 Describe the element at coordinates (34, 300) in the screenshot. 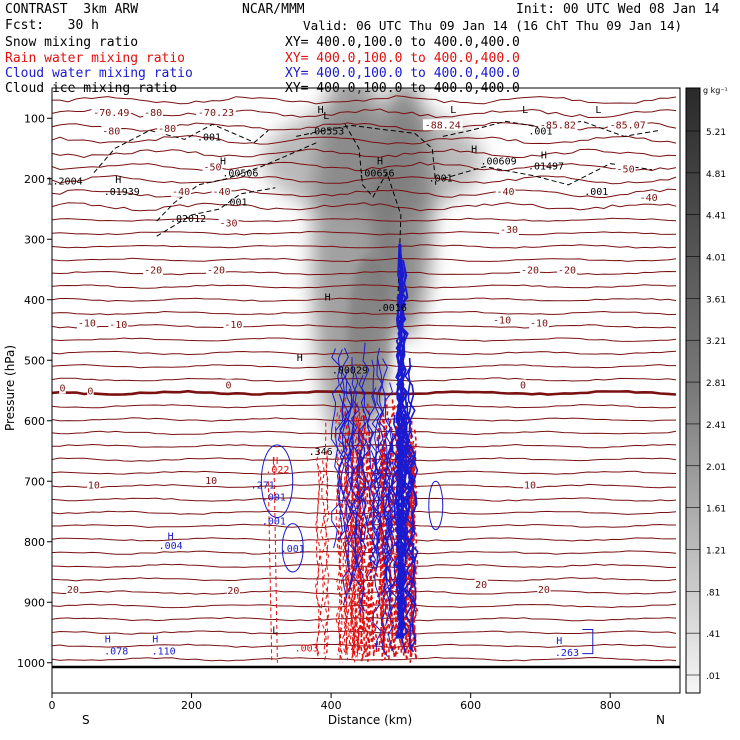

I see `y-tick-label: 400` at that location.